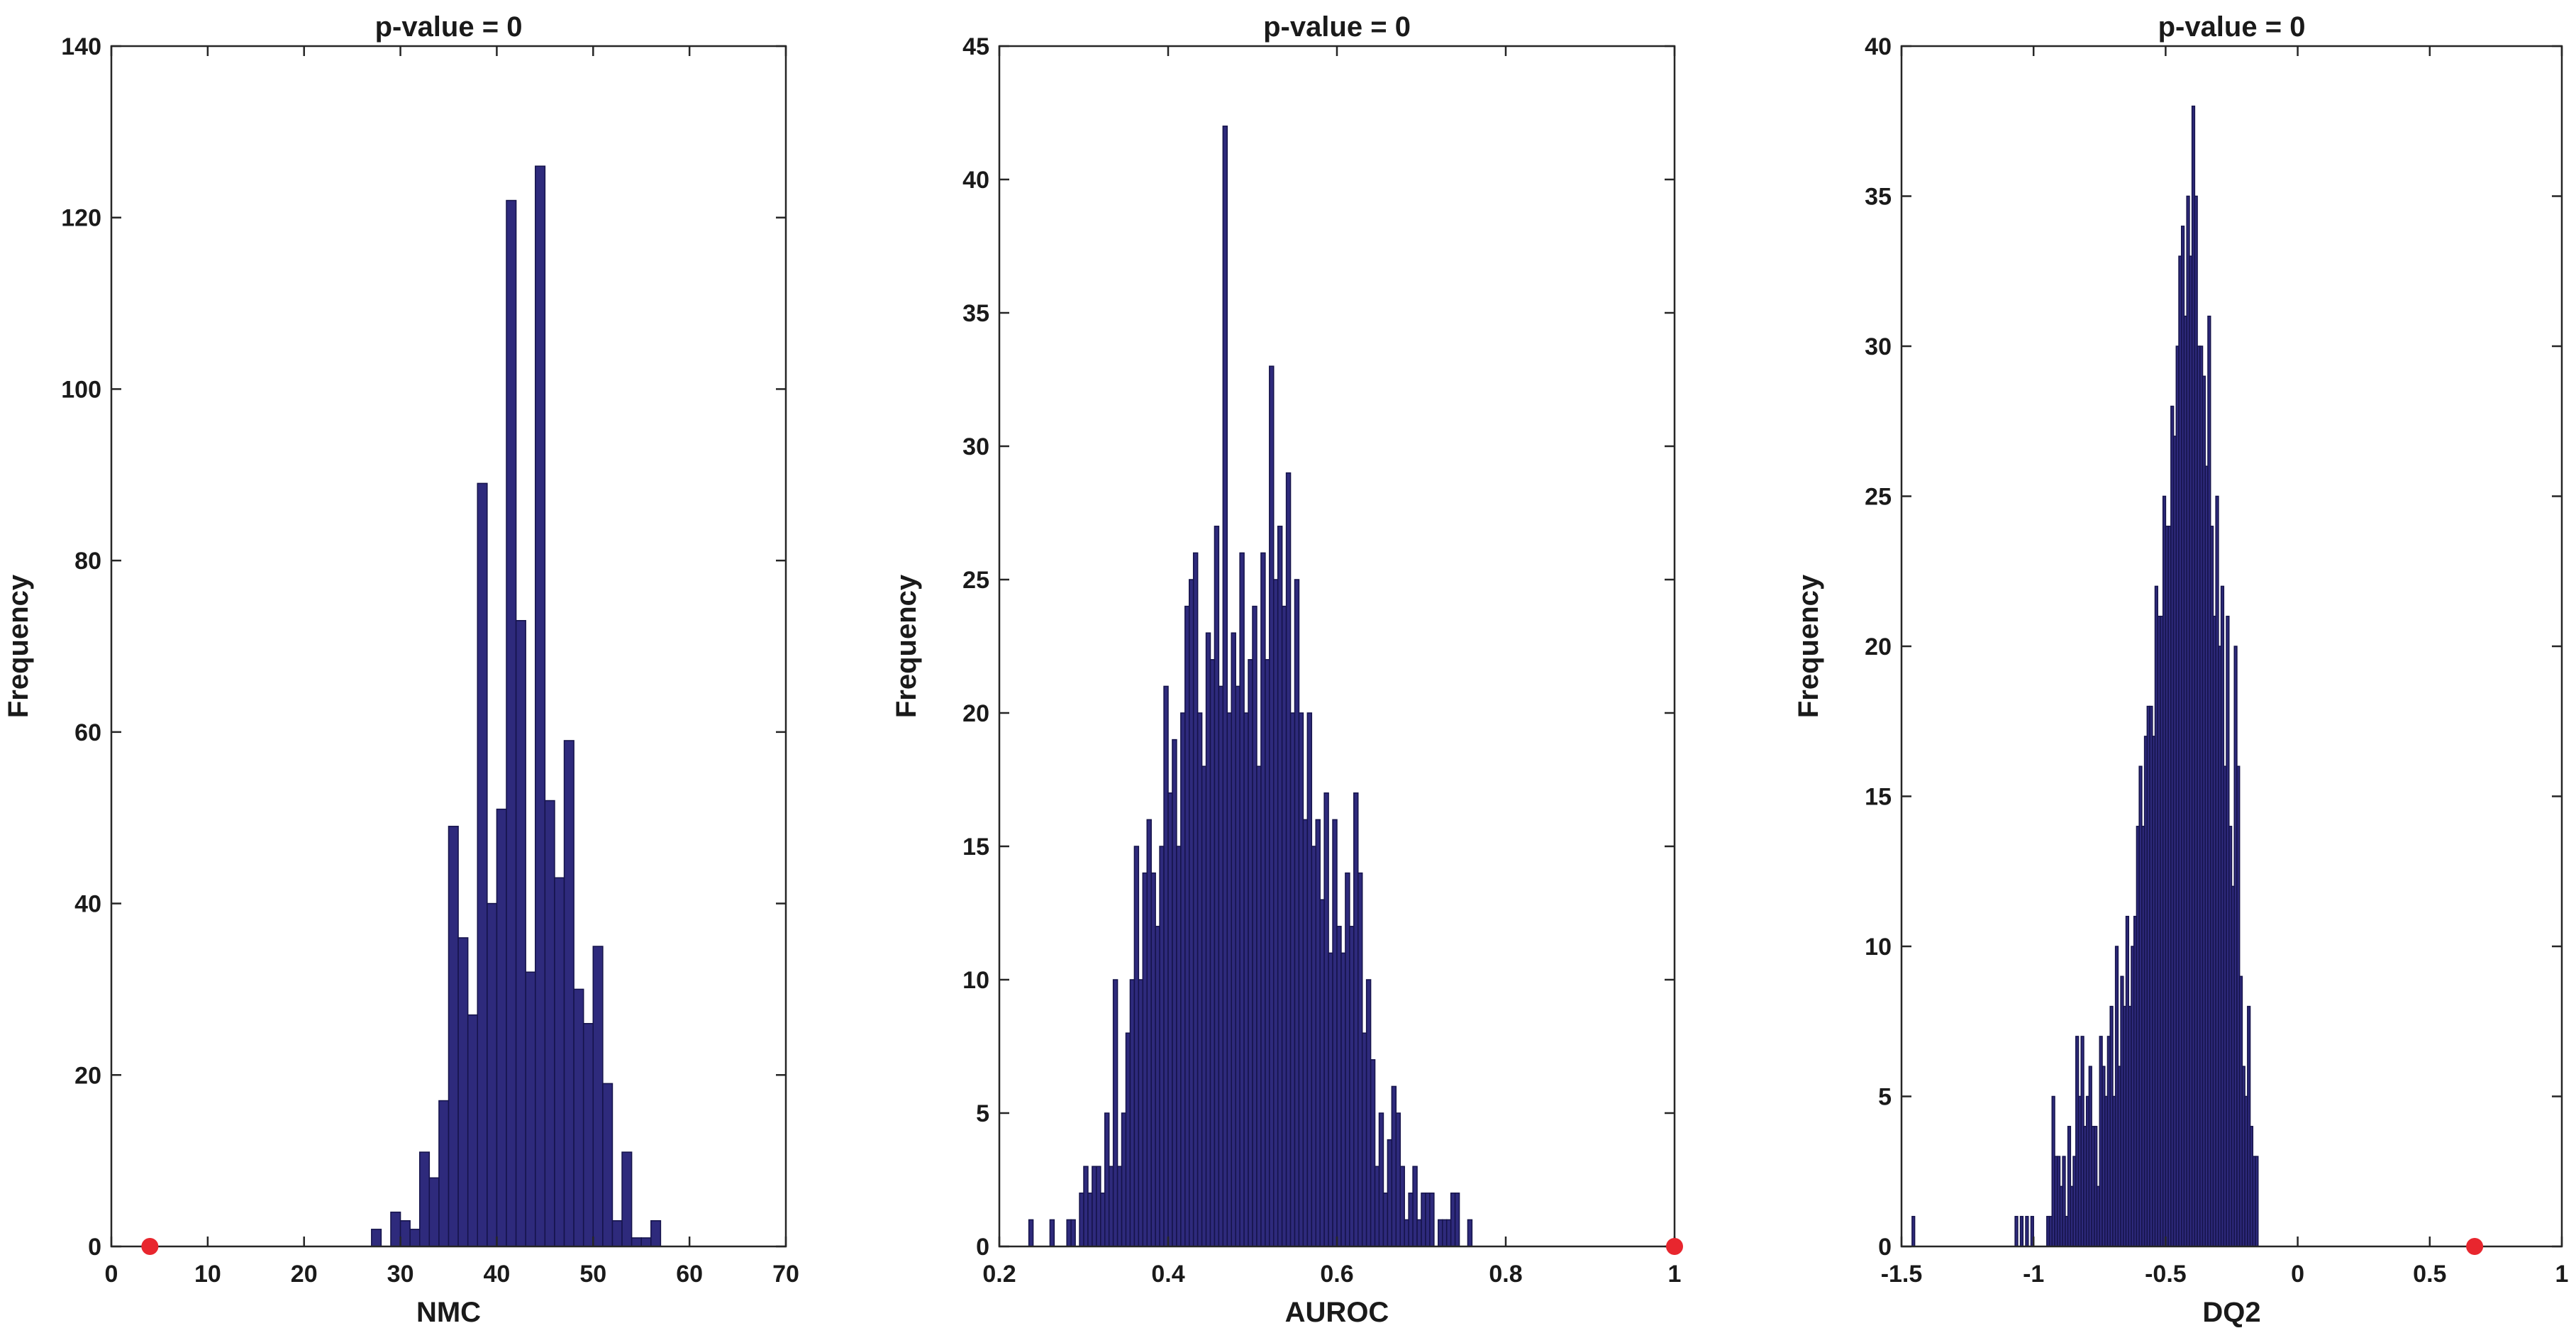  What do you see at coordinates (2033, 1274) in the screenshot?
I see `x-tick-label: -1` at bounding box center [2033, 1274].